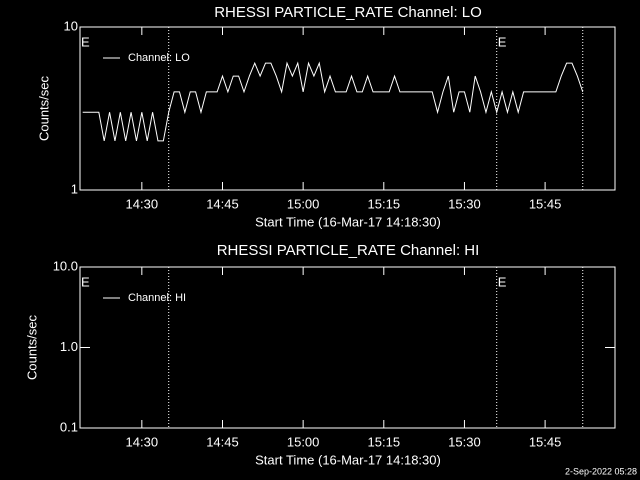 This screenshot has height=480, width=640. I want to click on y-tick-label: 1, so click(74, 188).